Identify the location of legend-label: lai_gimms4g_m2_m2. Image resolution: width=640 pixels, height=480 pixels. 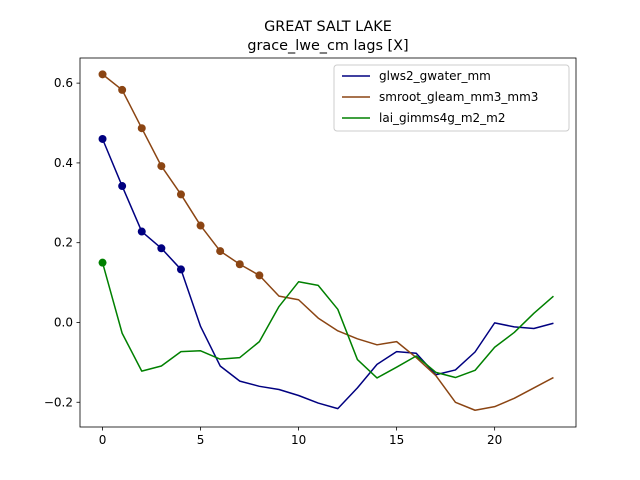
(442, 118).